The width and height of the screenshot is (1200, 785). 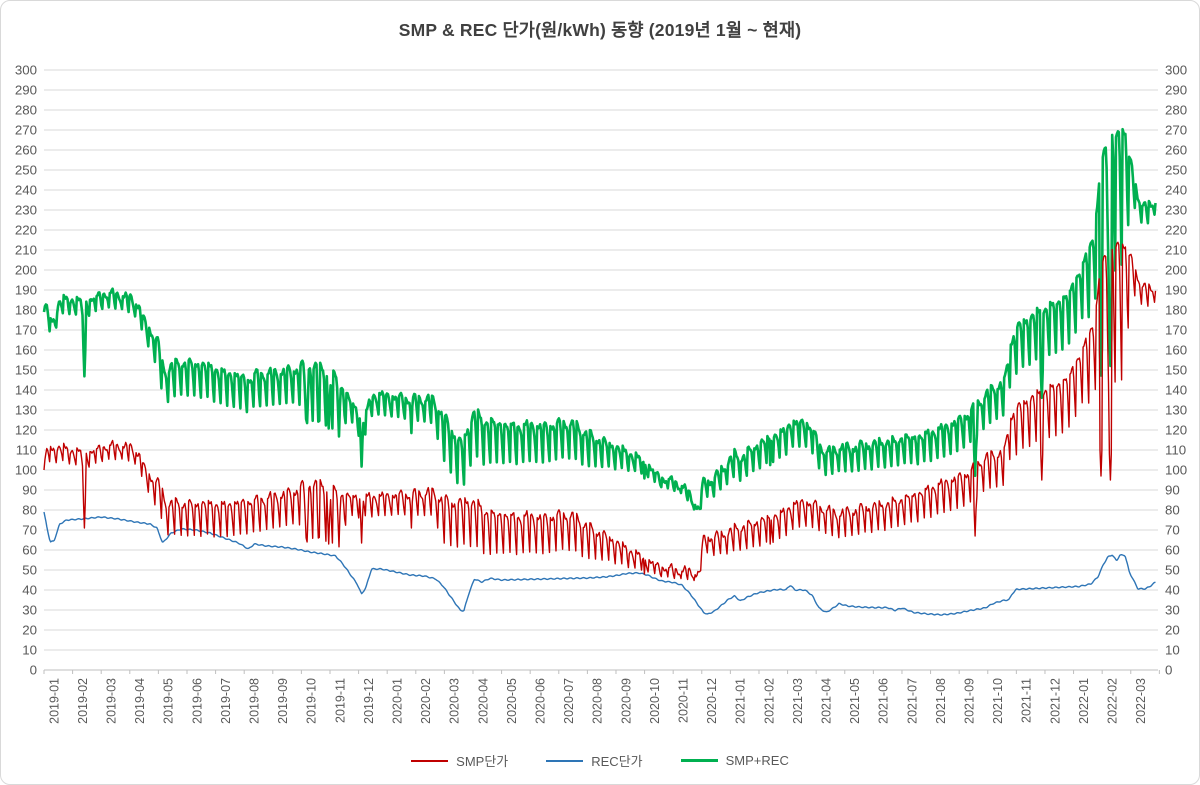 I want to click on x-axis-month-label: 2021-09, so click(x=969, y=701).